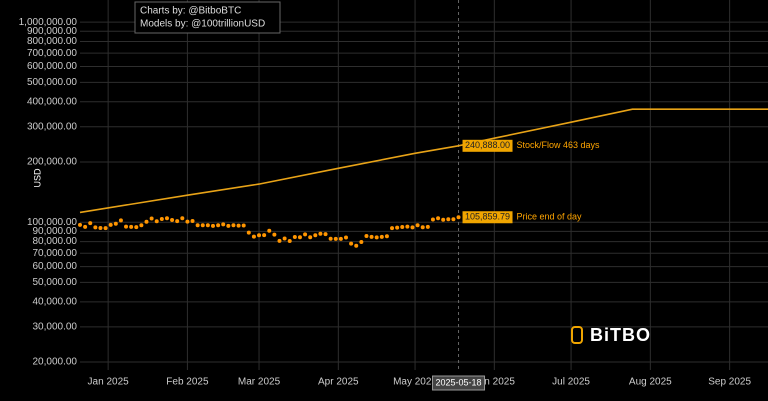  What do you see at coordinates (52, 222) in the screenshot?
I see `y-tick-label: 100,000.00` at bounding box center [52, 222].